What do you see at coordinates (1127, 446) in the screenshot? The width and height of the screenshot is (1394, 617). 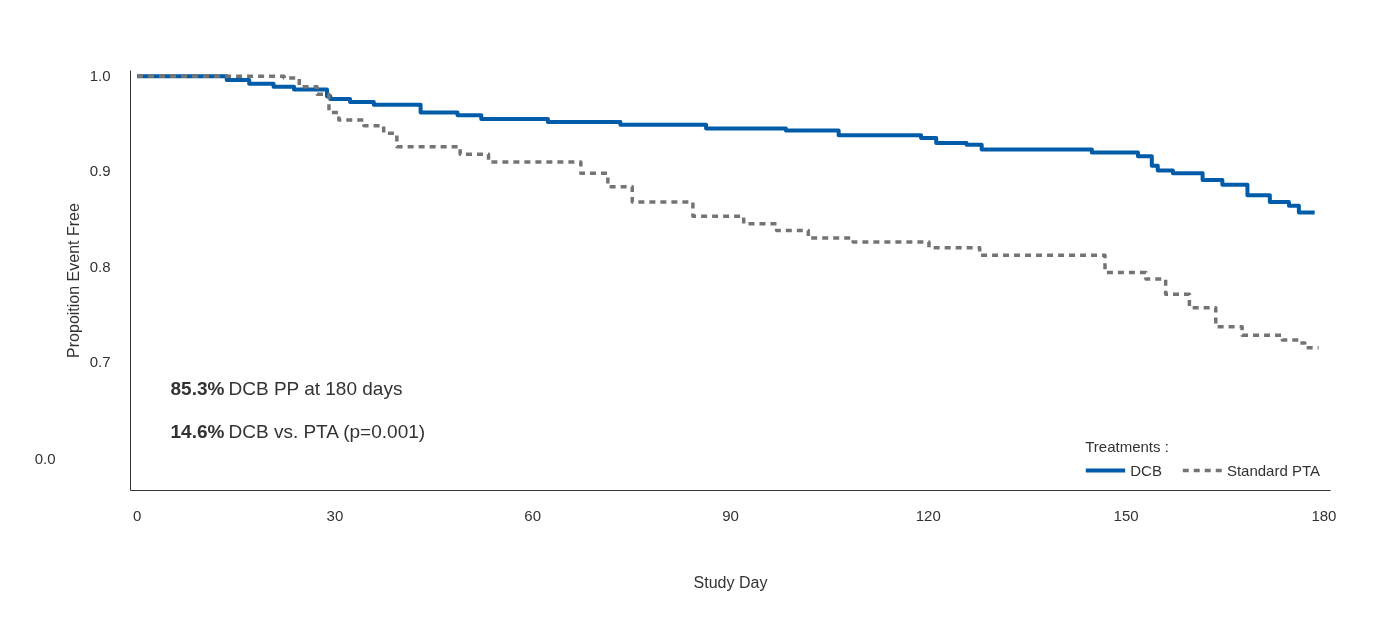 I see `legend-title: Treatments :` at bounding box center [1127, 446].